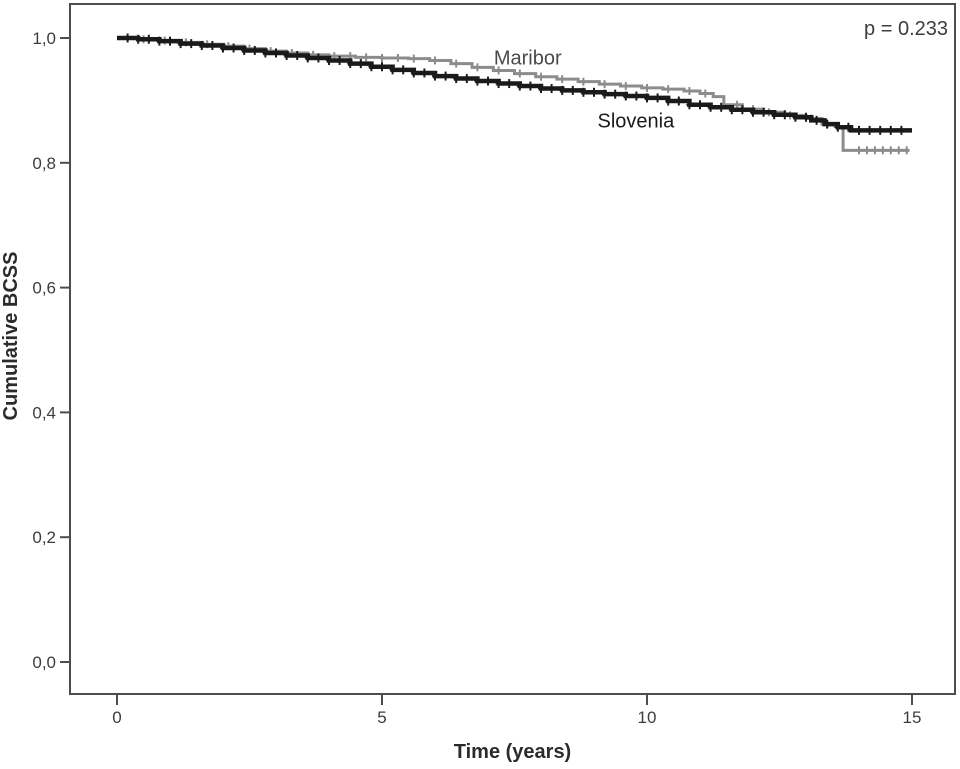  I want to click on y-axis-tick-label: 0,4, so click(44, 412).